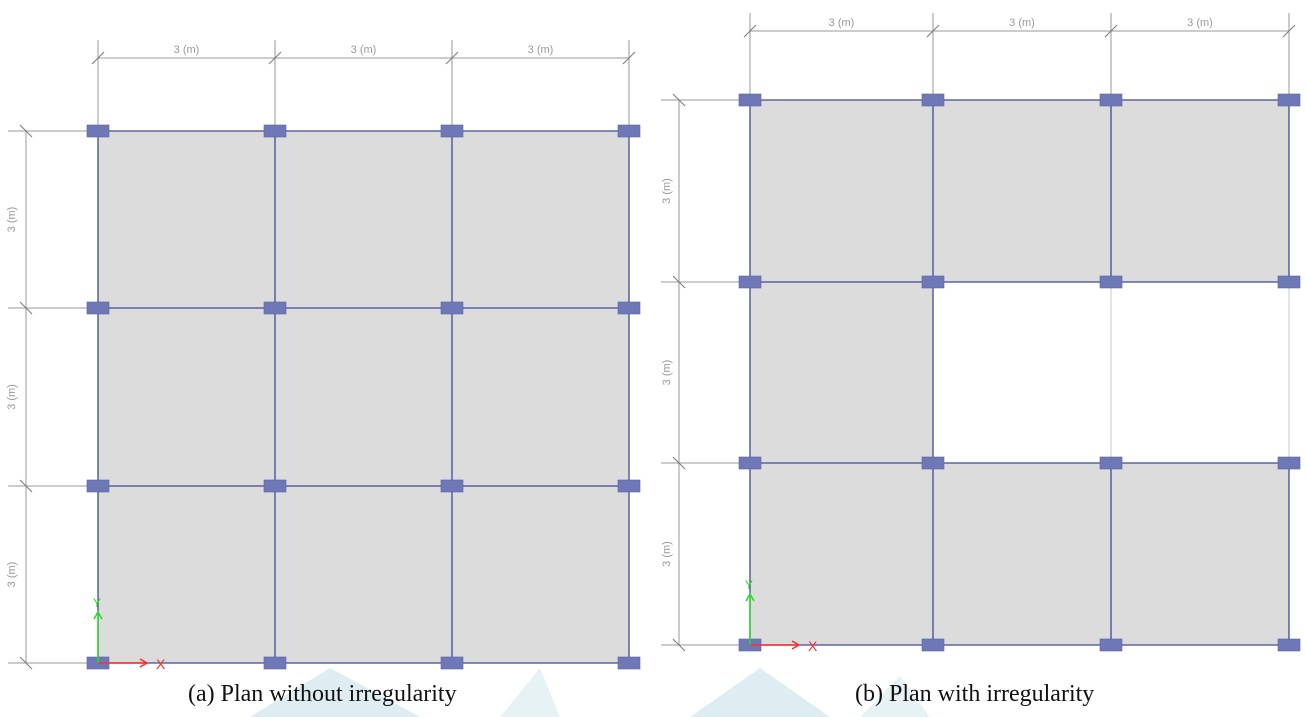 This screenshot has height=717, width=1306. What do you see at coordinates (975, 694) in the screenshot?
I see `caption-plan-b: (b) Plan with irregularity` at bounding box center [975, 694].